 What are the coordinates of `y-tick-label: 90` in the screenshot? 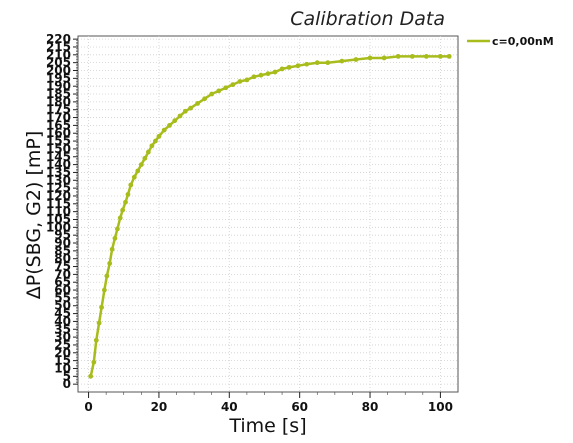 It's located at (62, 243).